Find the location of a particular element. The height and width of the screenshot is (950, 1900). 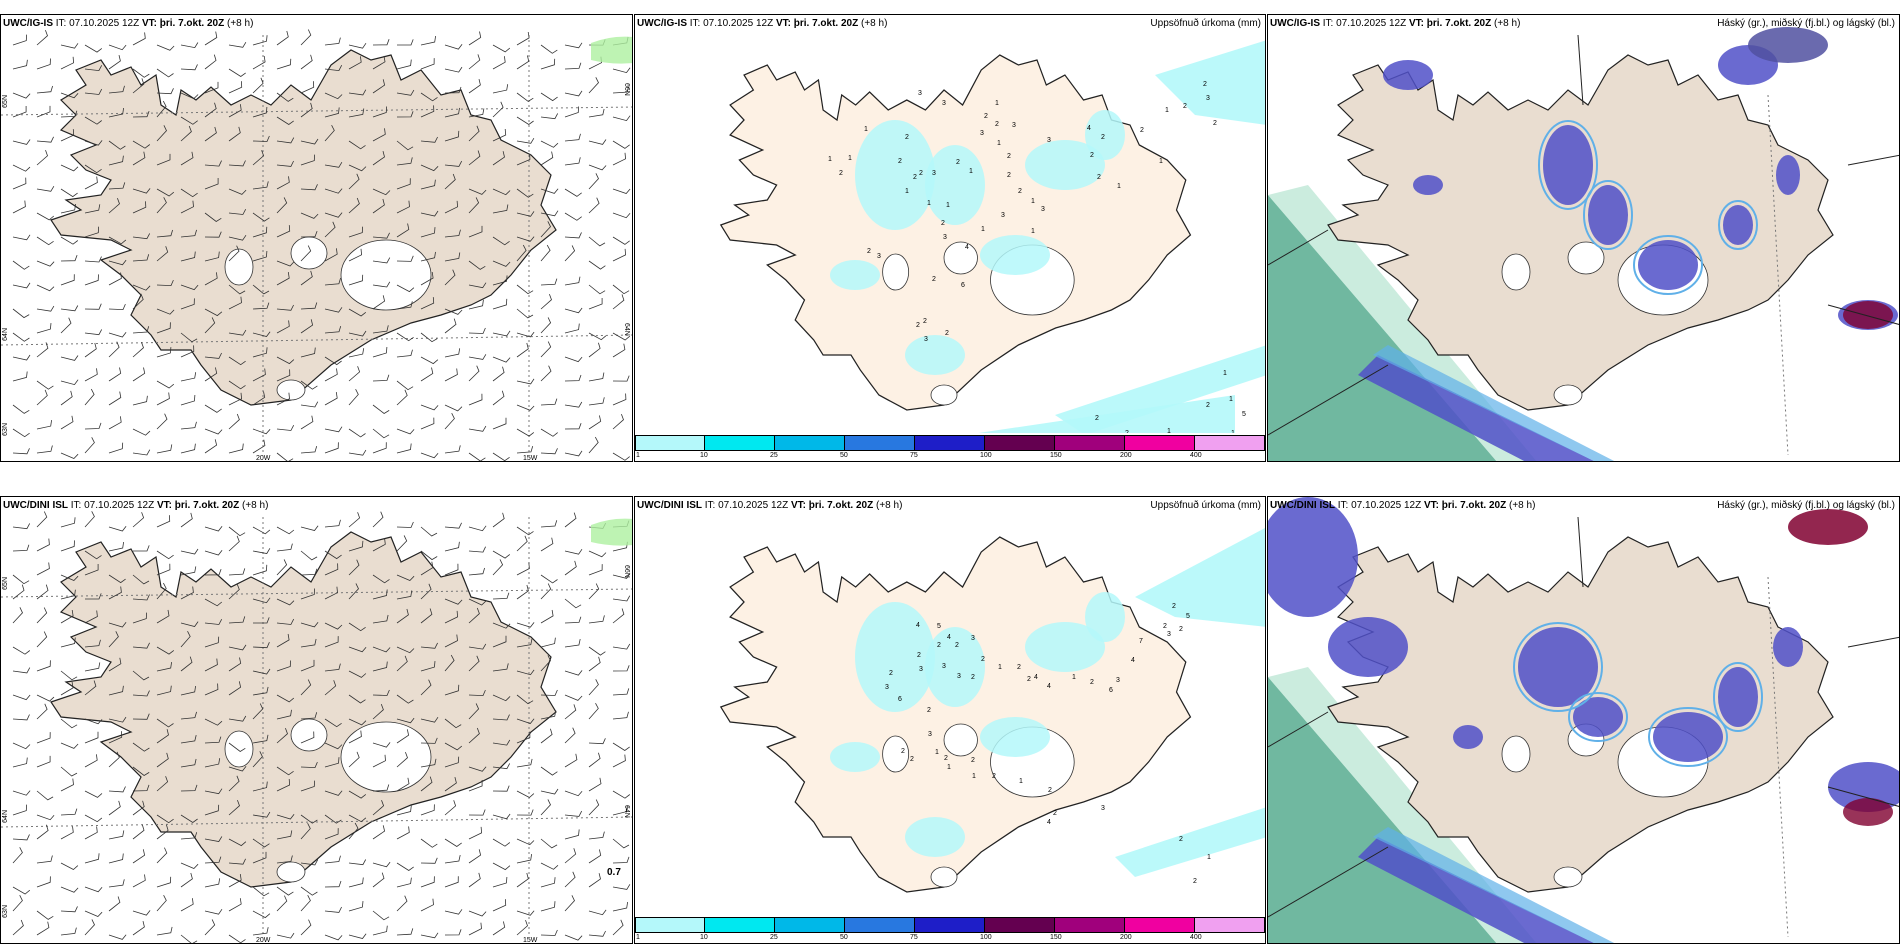

hofsjokull-glacier is located at coordinates (960, 258).